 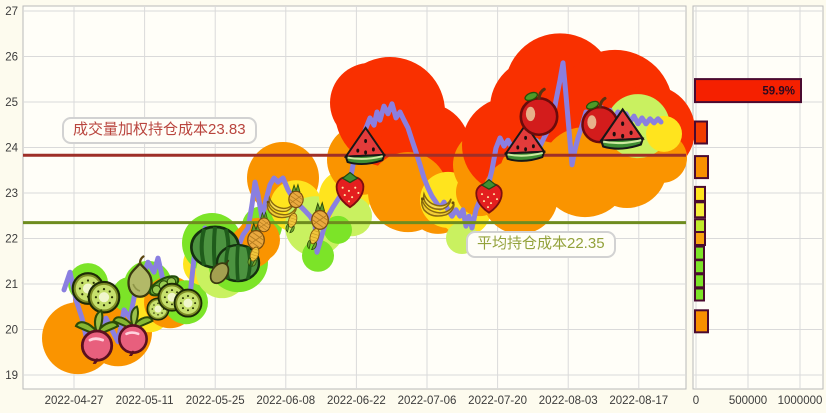 I want to click on volume-x-tick-label: 1000000, so click(x=800, y=401).